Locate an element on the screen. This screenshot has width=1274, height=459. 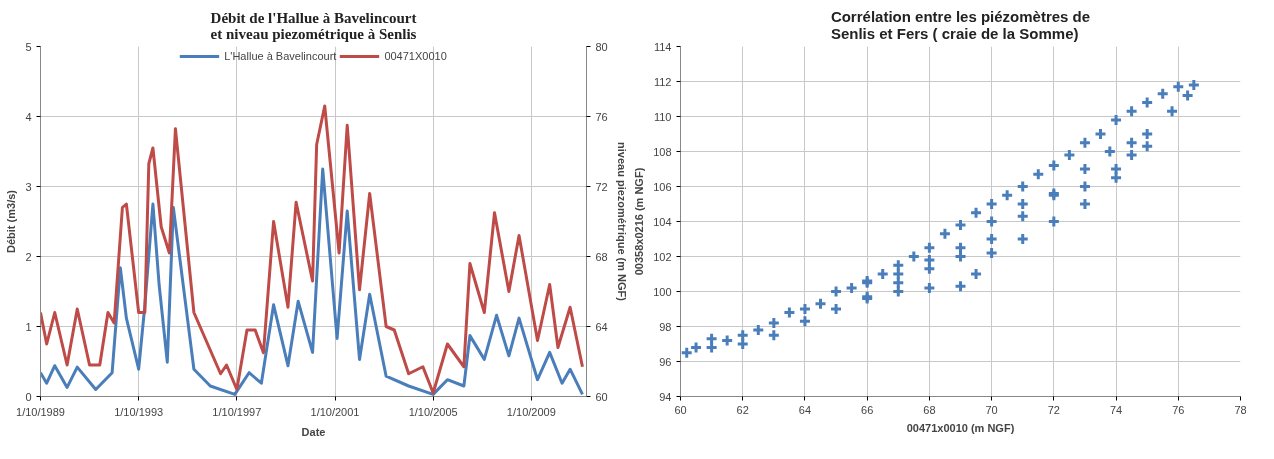
x-tick-label: 1/10/2001 is located at coordinates (335, 411).